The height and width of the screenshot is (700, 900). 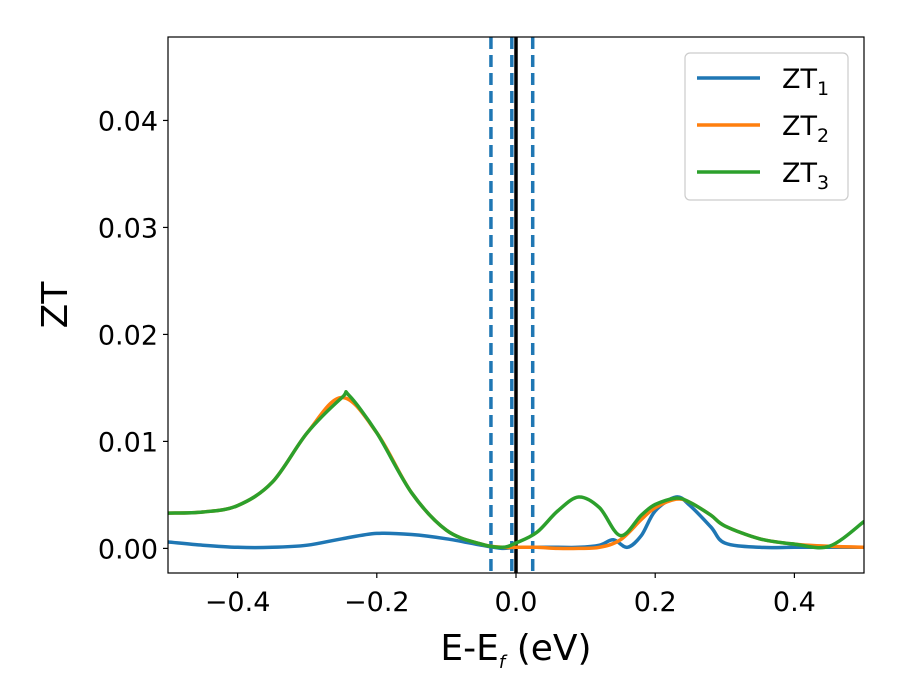 I want to click on legend-label-1: ZT1, so click(x=805, y=82).